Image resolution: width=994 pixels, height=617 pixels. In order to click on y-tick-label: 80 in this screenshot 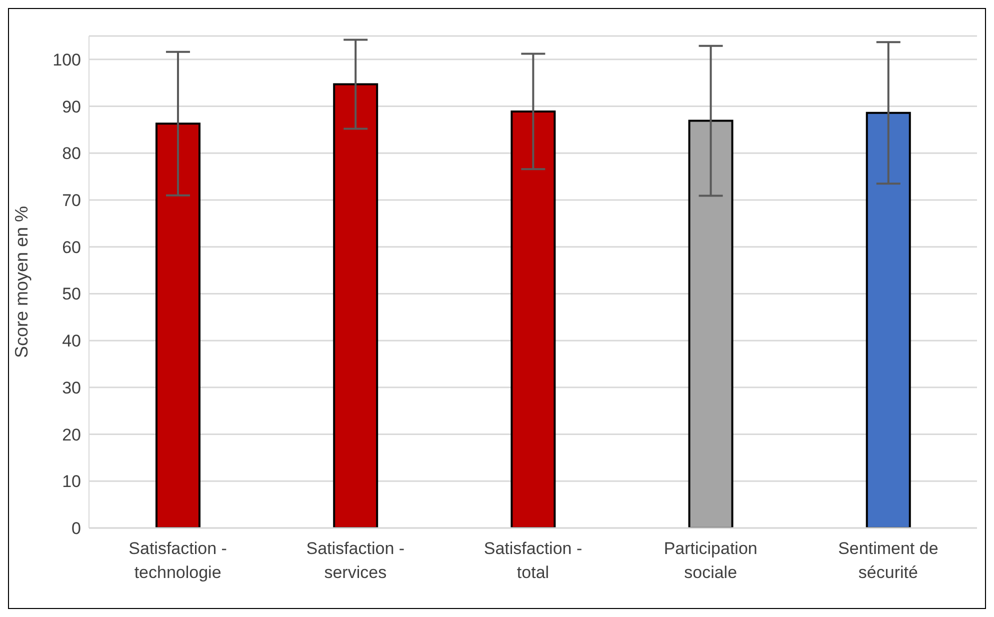, I will do `click(71, 154)`.